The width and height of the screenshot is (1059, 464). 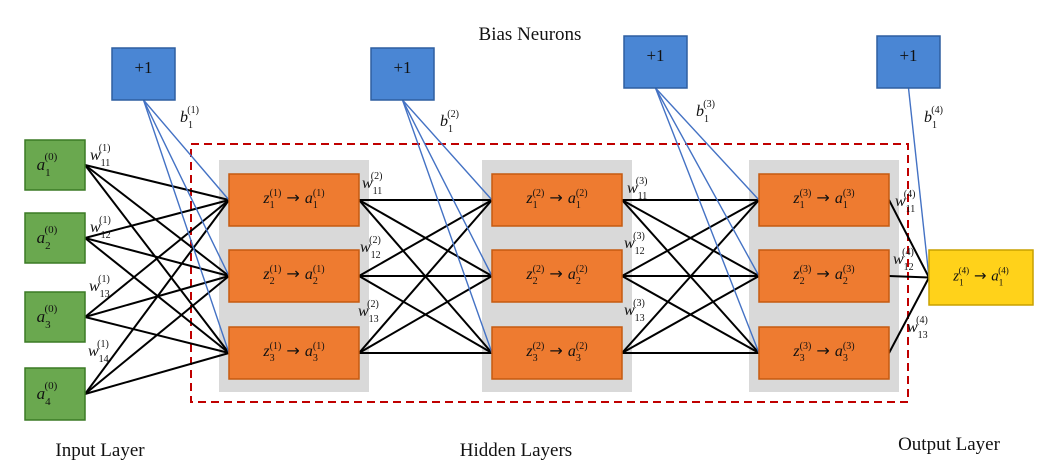 I want to click on hidden-node-l3-n2-label: z2(3) → a2(3), so click(x=823, y=275).